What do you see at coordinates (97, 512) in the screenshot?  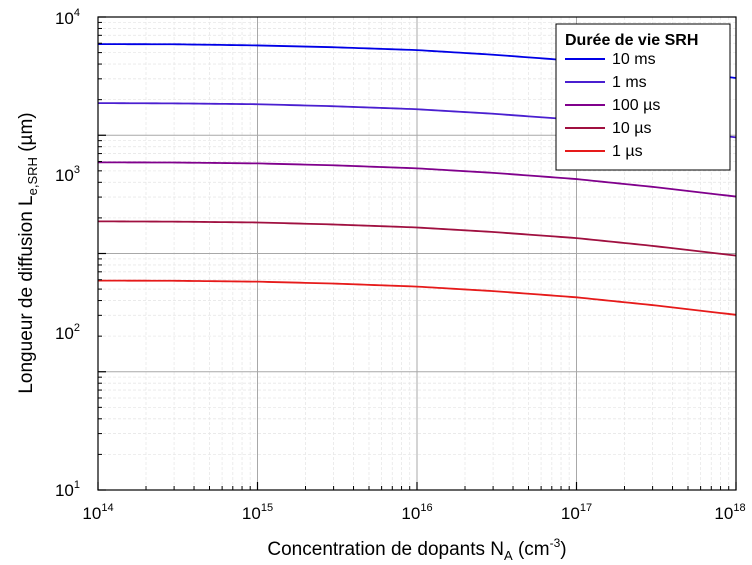 I see `x-tick-label: 1014` at bounding box center [97, 512].